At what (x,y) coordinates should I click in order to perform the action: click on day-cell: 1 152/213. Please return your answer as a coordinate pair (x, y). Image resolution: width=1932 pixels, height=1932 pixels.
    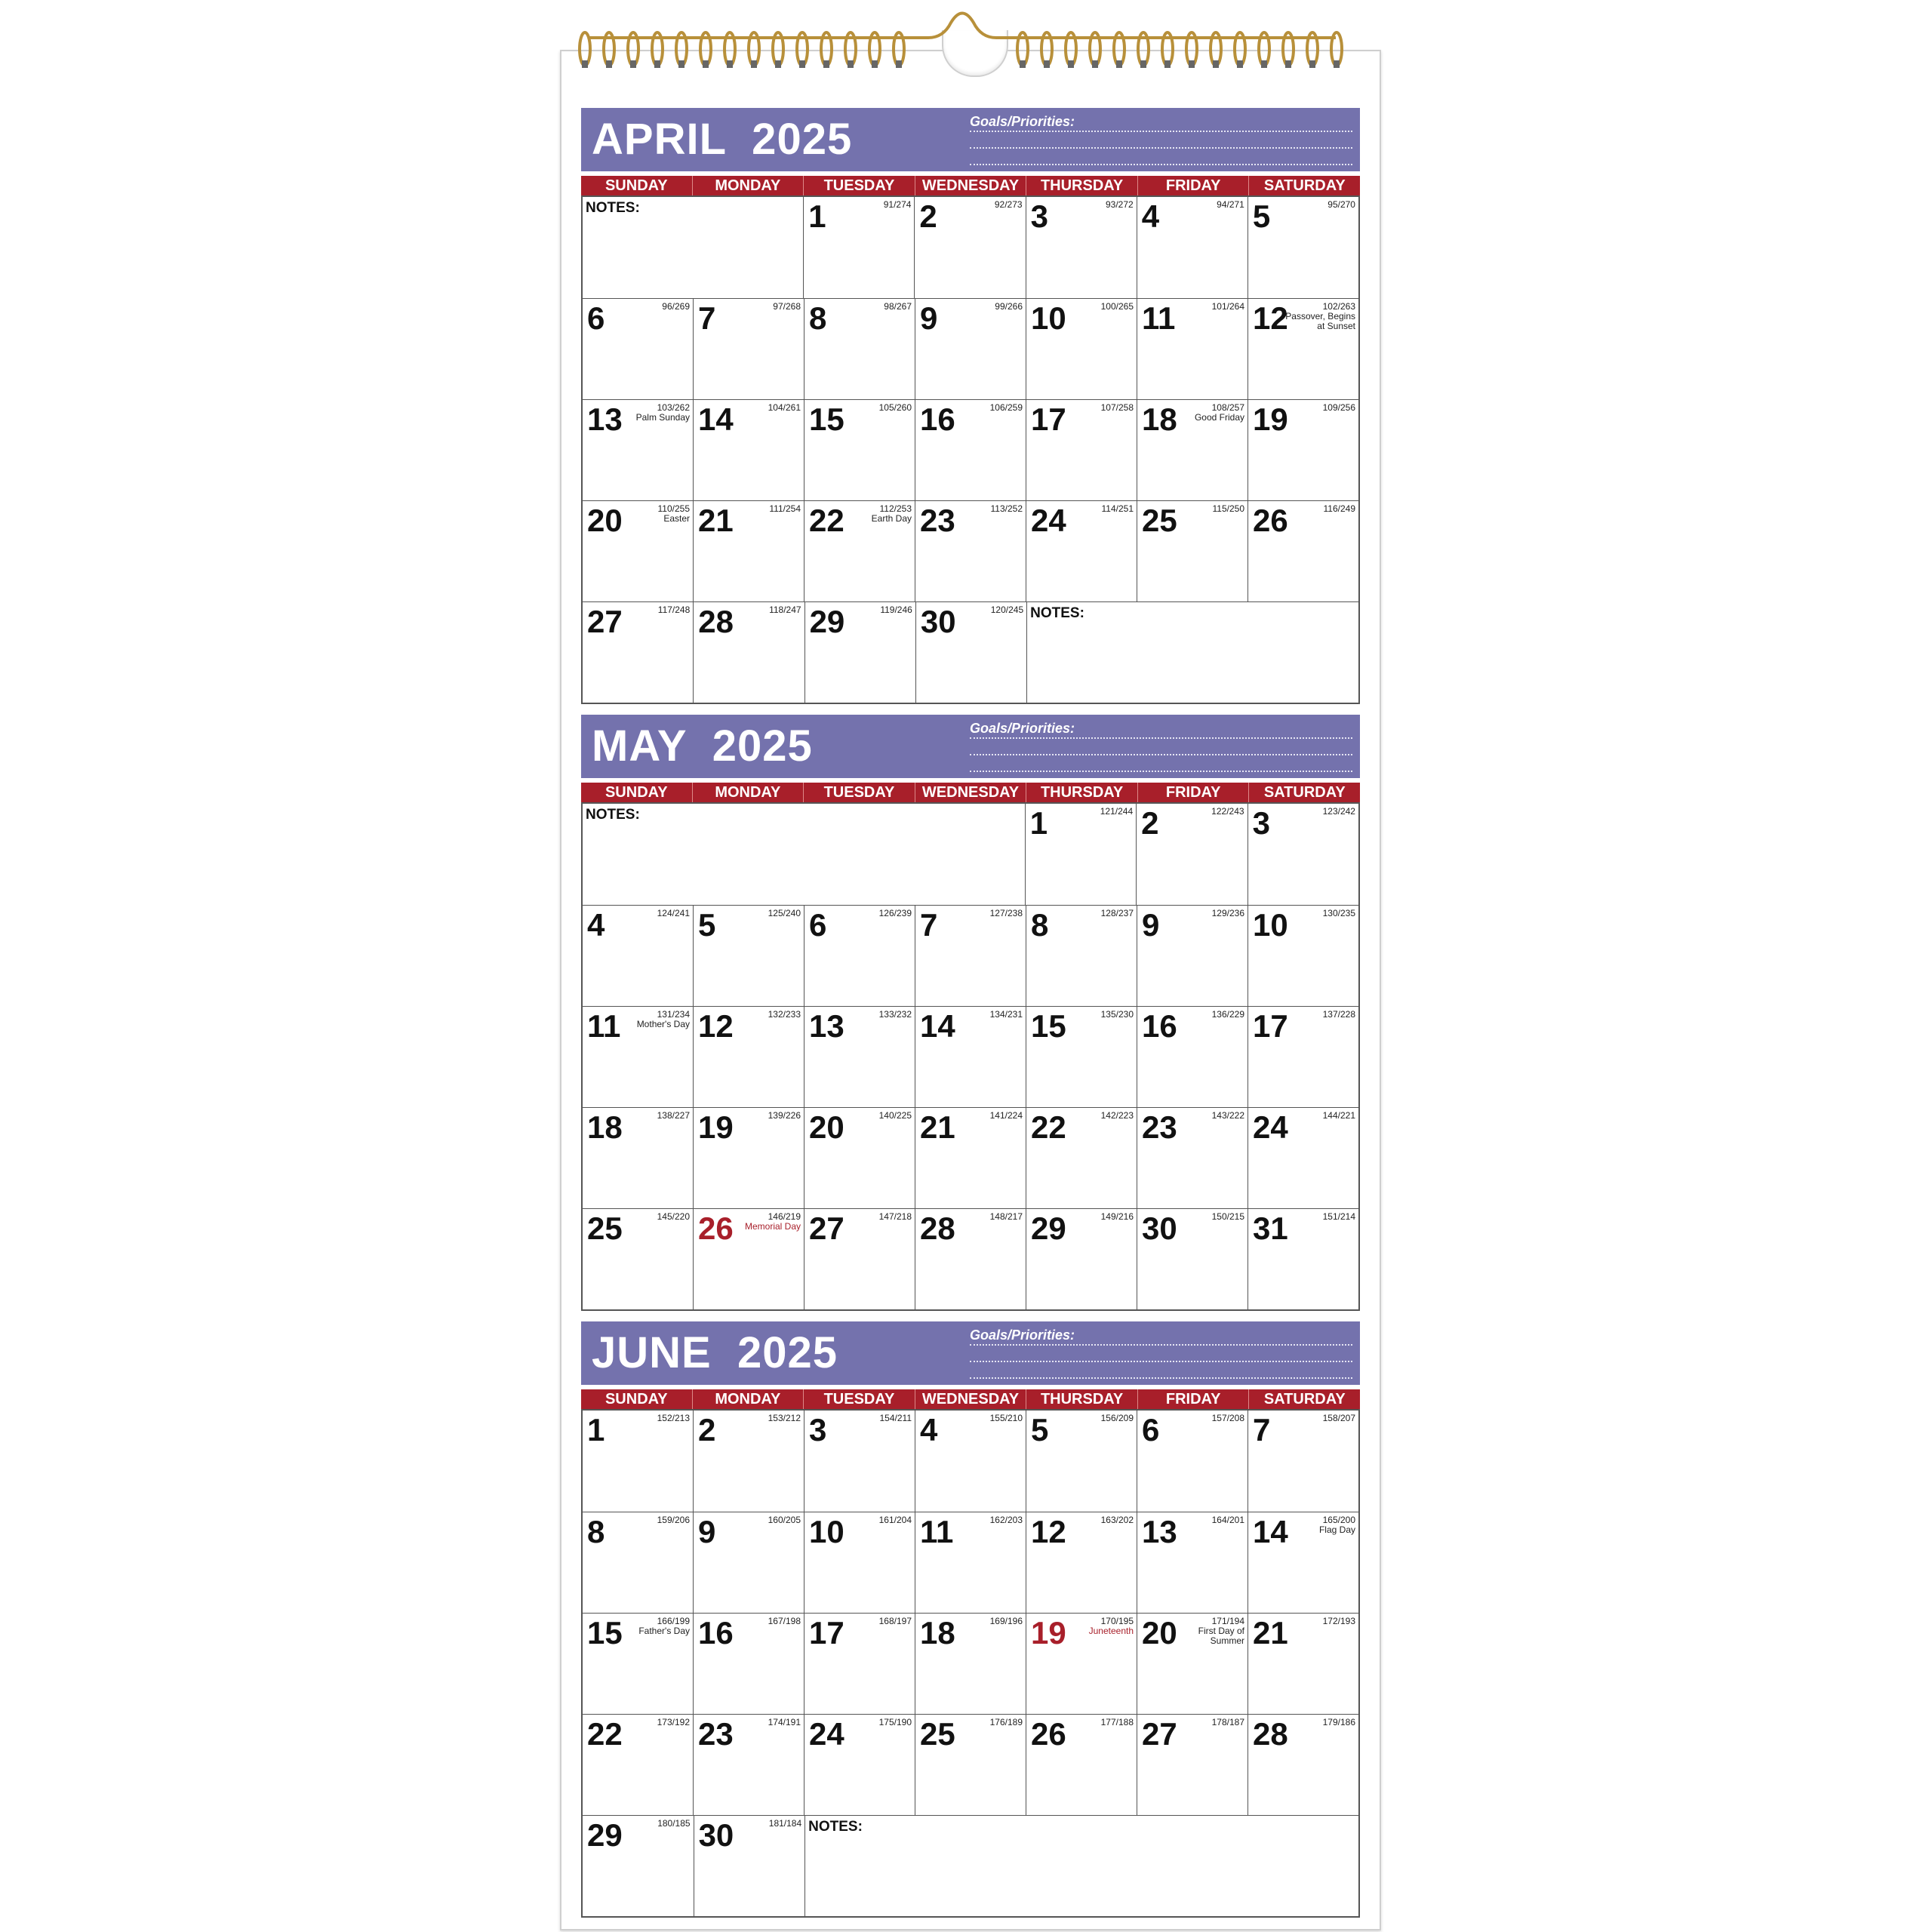
    Looking at the image, I should click on (638, 1461).